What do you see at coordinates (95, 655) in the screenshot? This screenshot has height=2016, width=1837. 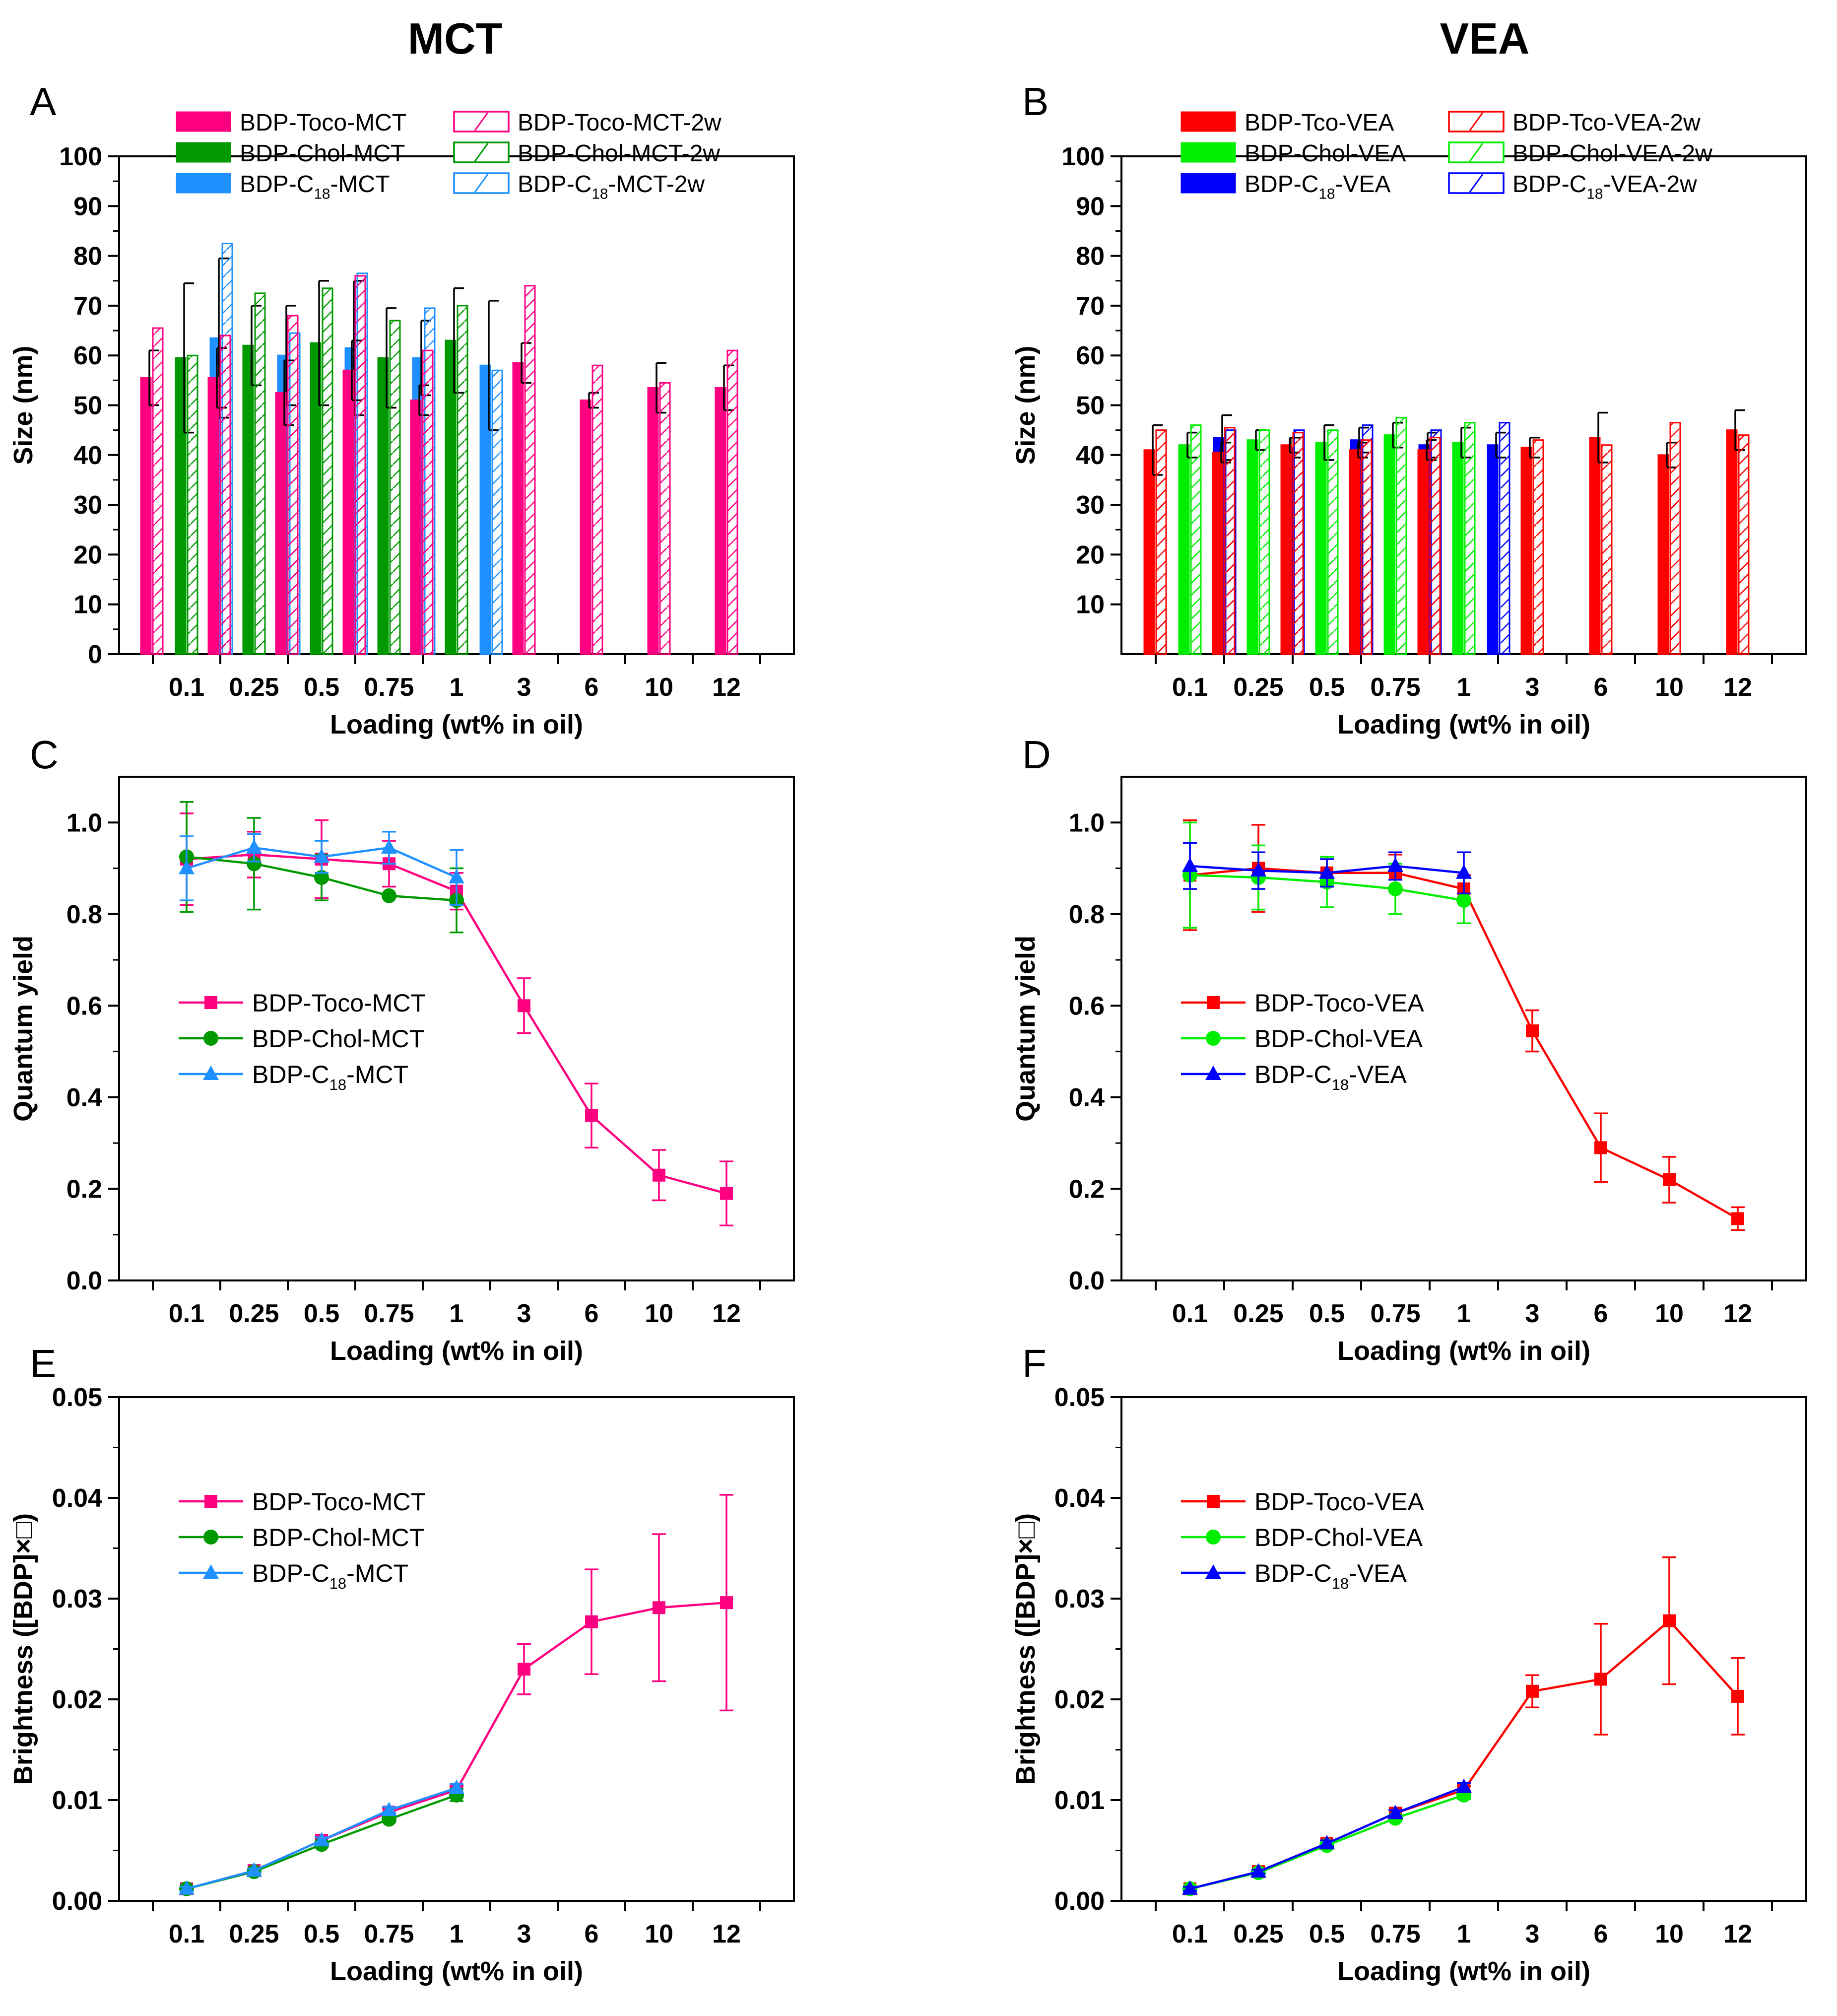 I see `y-tick-label: 0` at bounding box center [95, 655].